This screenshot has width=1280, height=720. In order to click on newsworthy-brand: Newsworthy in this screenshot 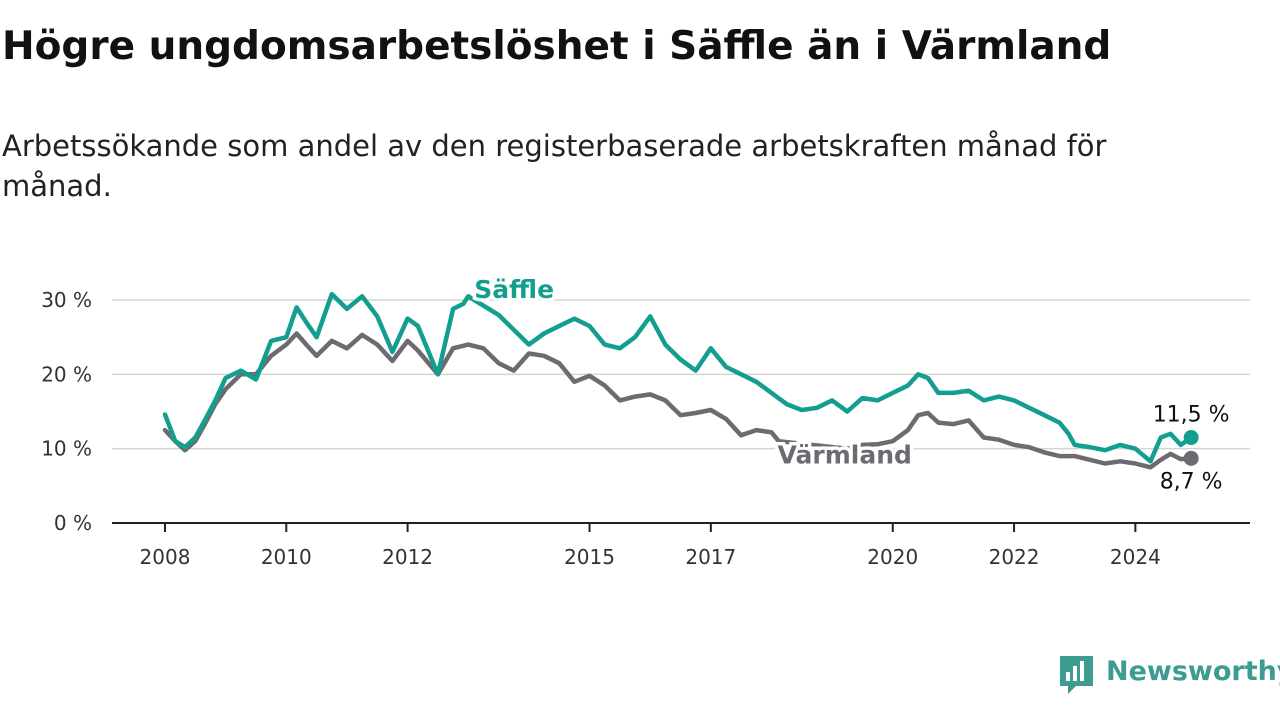, I will do `click(1169, 675)`.